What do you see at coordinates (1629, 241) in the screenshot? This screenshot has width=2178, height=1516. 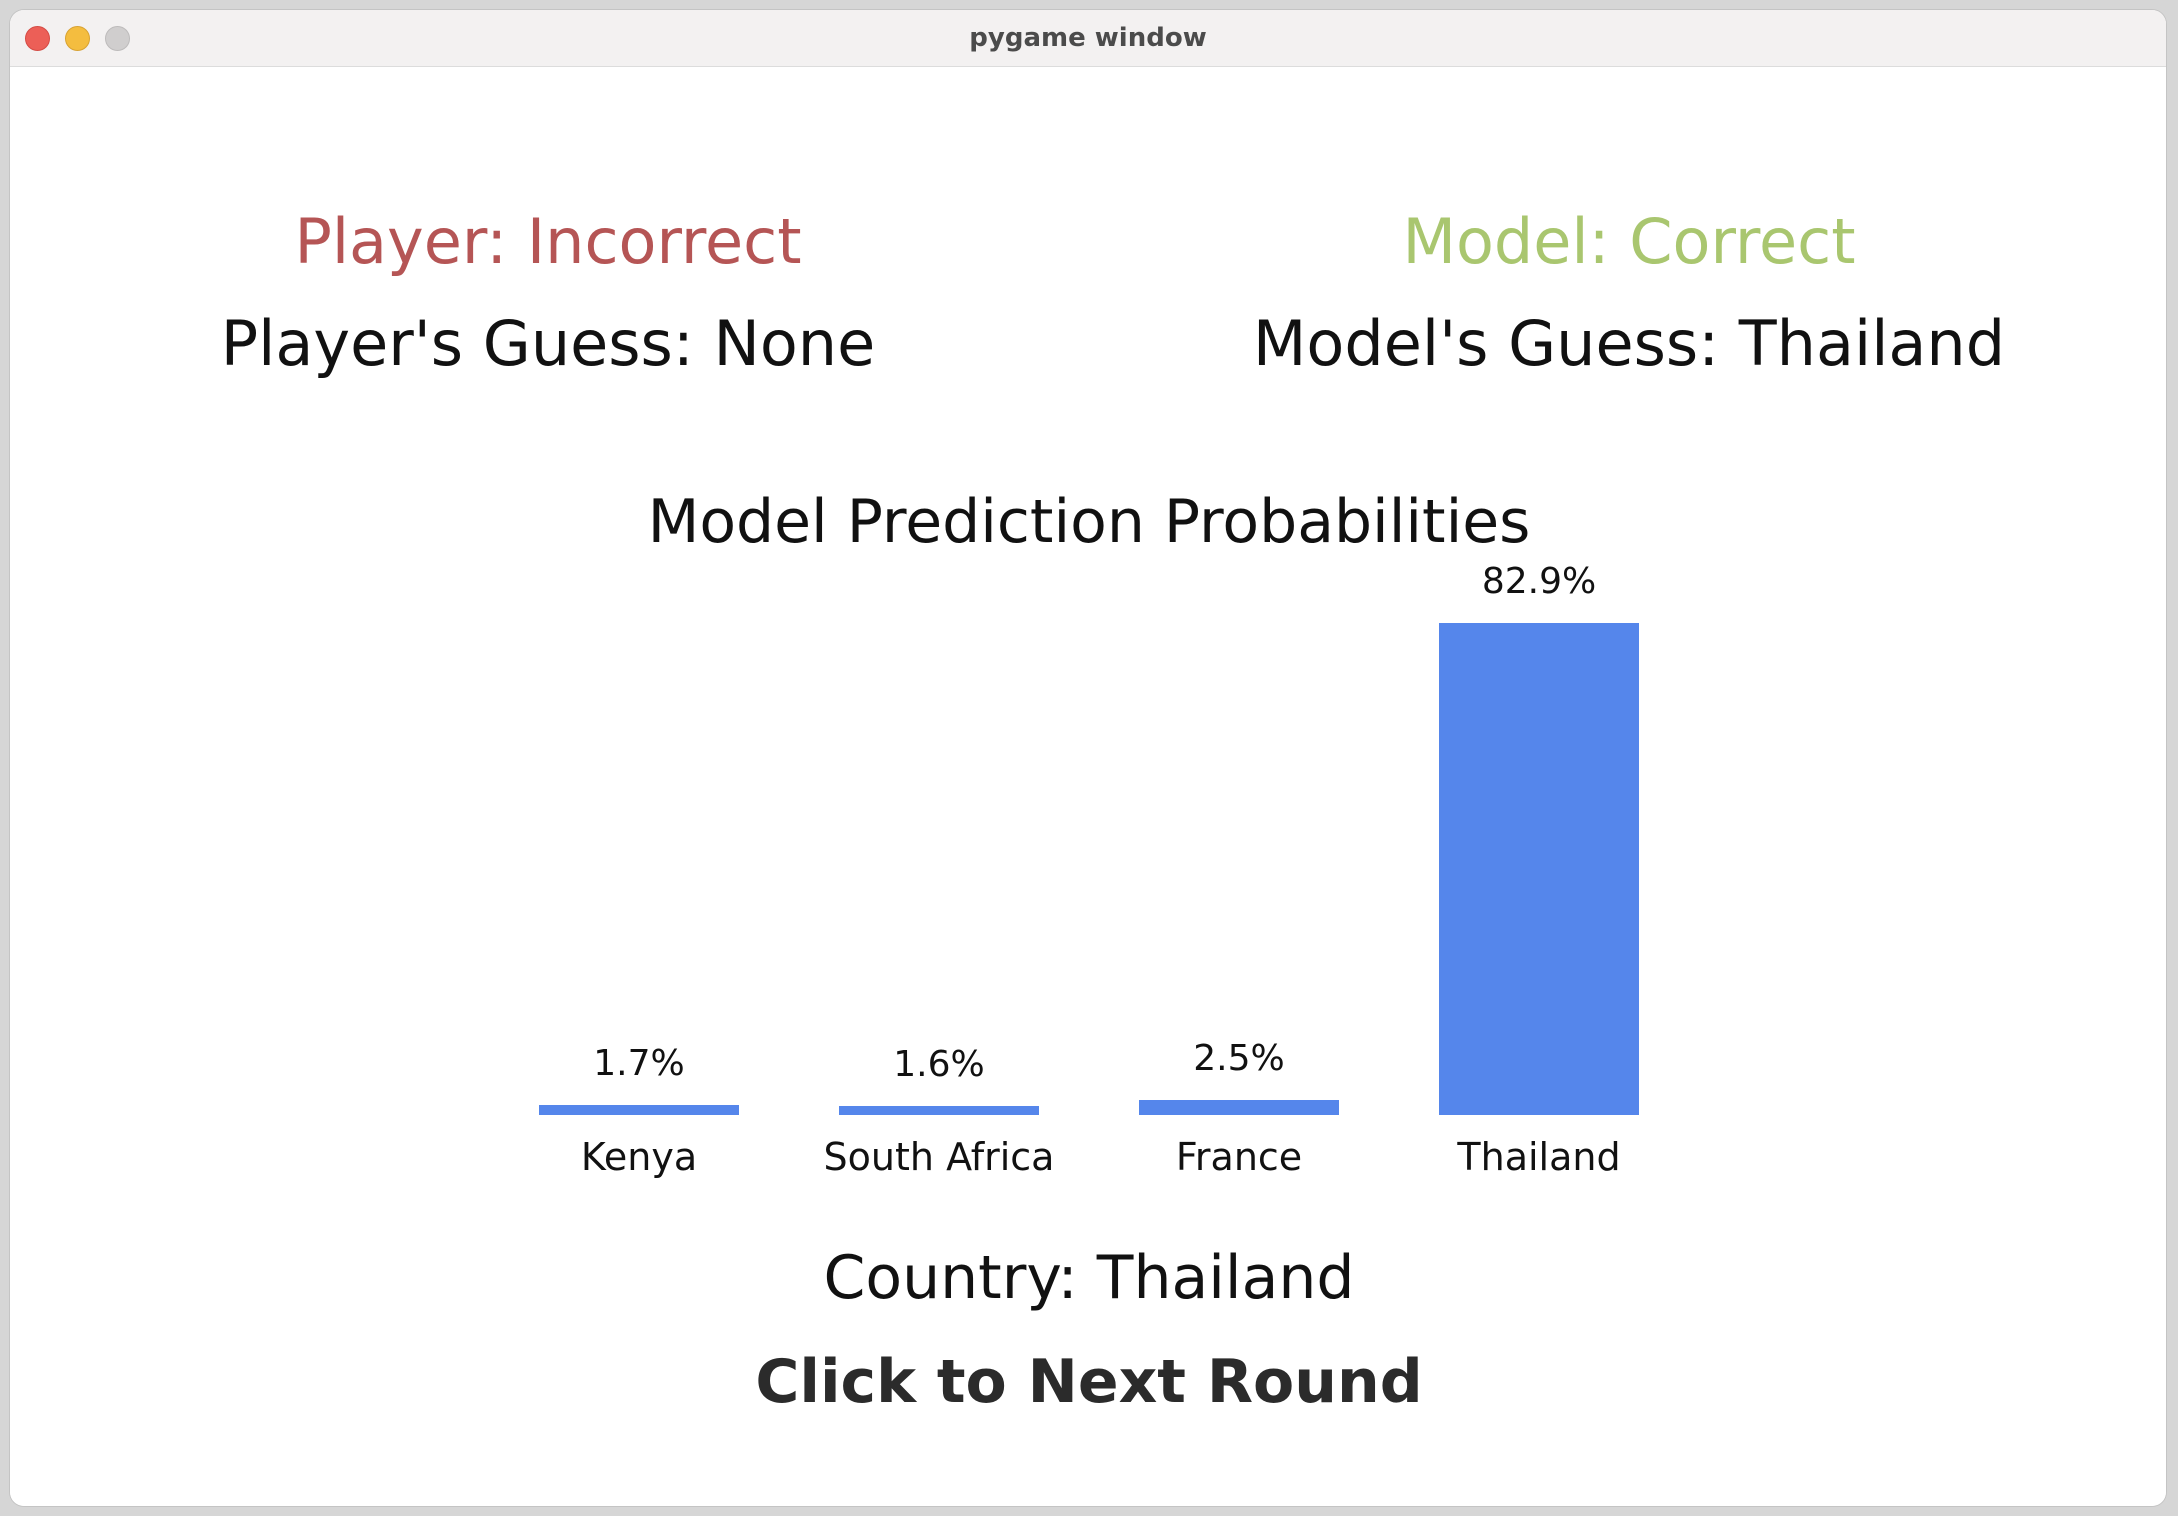 I see `model-result: Model: Correct` at bounding box center [1629, 241].